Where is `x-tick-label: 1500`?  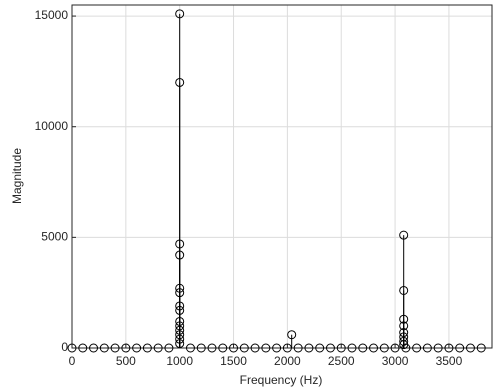
x-tick-label: 1500 is located at coordinates (233, 361).